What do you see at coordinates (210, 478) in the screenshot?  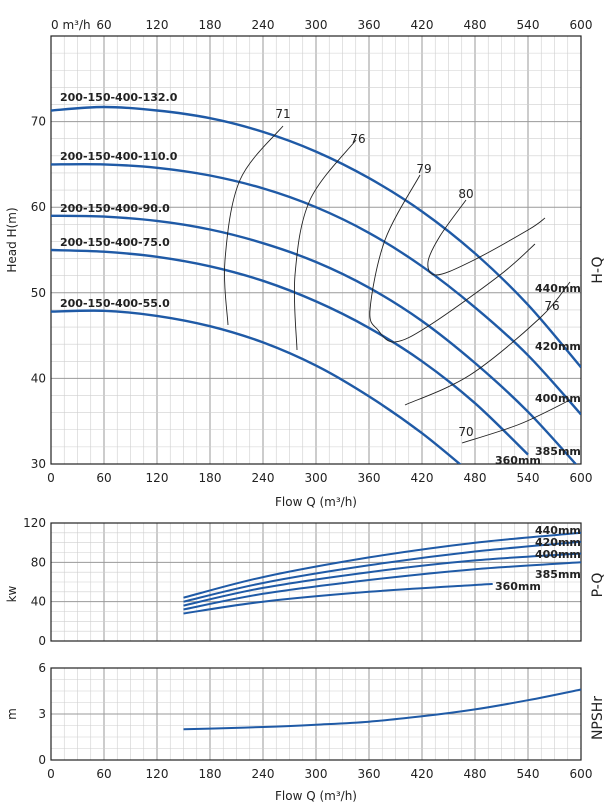 I see `hq-x-tick: 180` at bounding box center [210, 478].